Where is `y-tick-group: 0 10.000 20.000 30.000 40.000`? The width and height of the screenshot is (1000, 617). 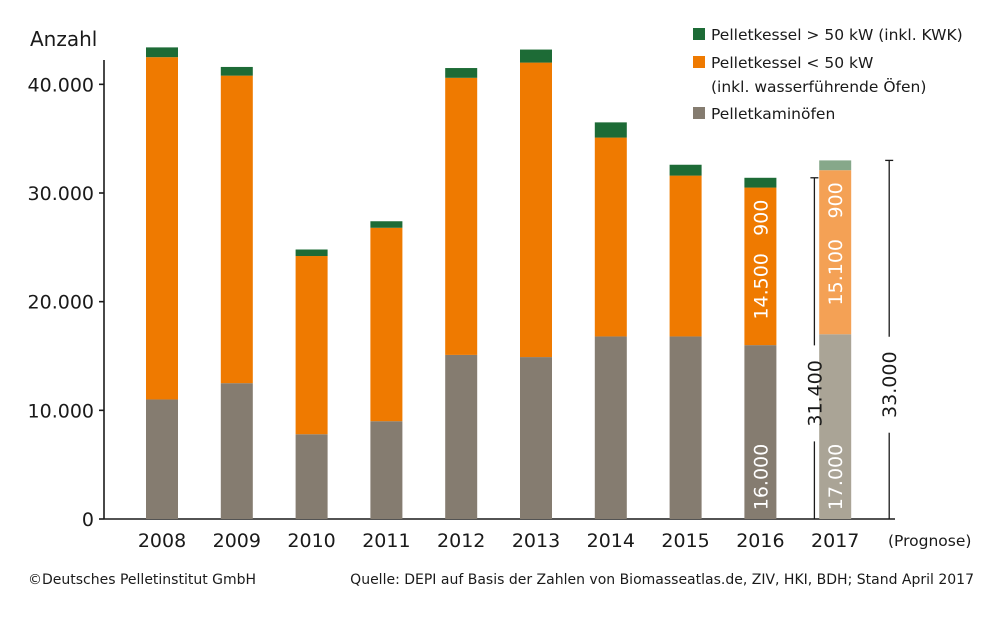 y-tick-group: 0 10.000 20.000 30.000 40.000 is located at coordinates (66, 302).